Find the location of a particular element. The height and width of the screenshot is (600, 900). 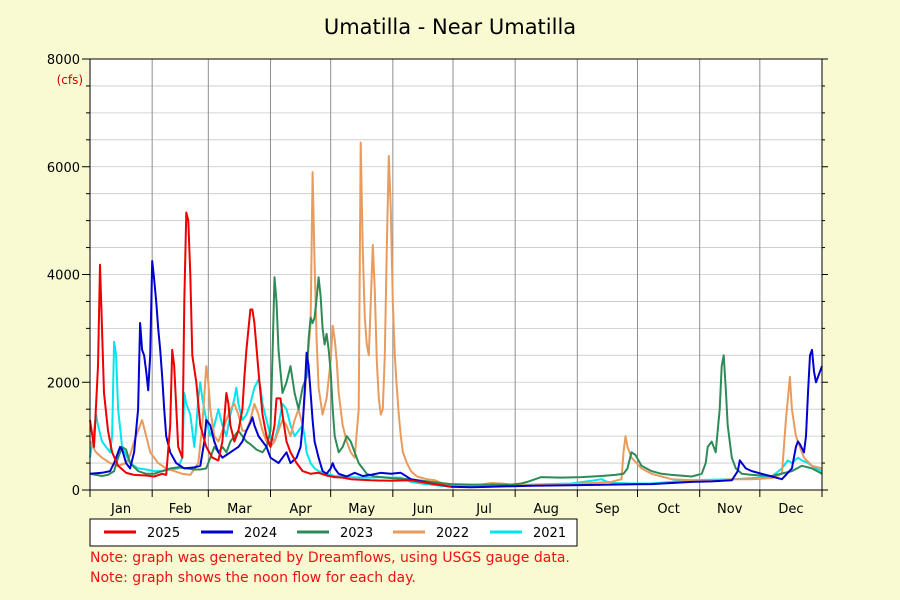

x-tick-label: Feb is located at coordinates (180, 509).